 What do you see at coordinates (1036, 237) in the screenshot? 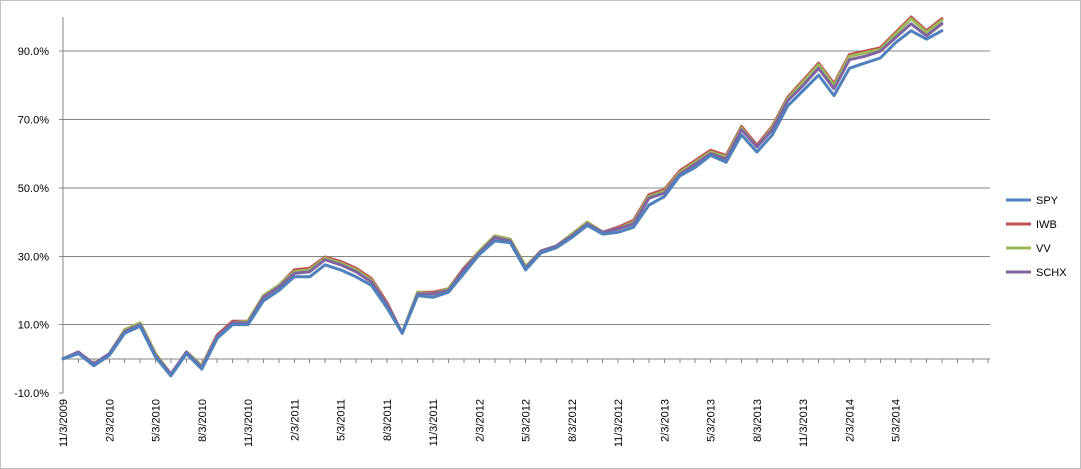
I see `legend: SPY IWB VV SCHX` at bounding box center [1036, 237].